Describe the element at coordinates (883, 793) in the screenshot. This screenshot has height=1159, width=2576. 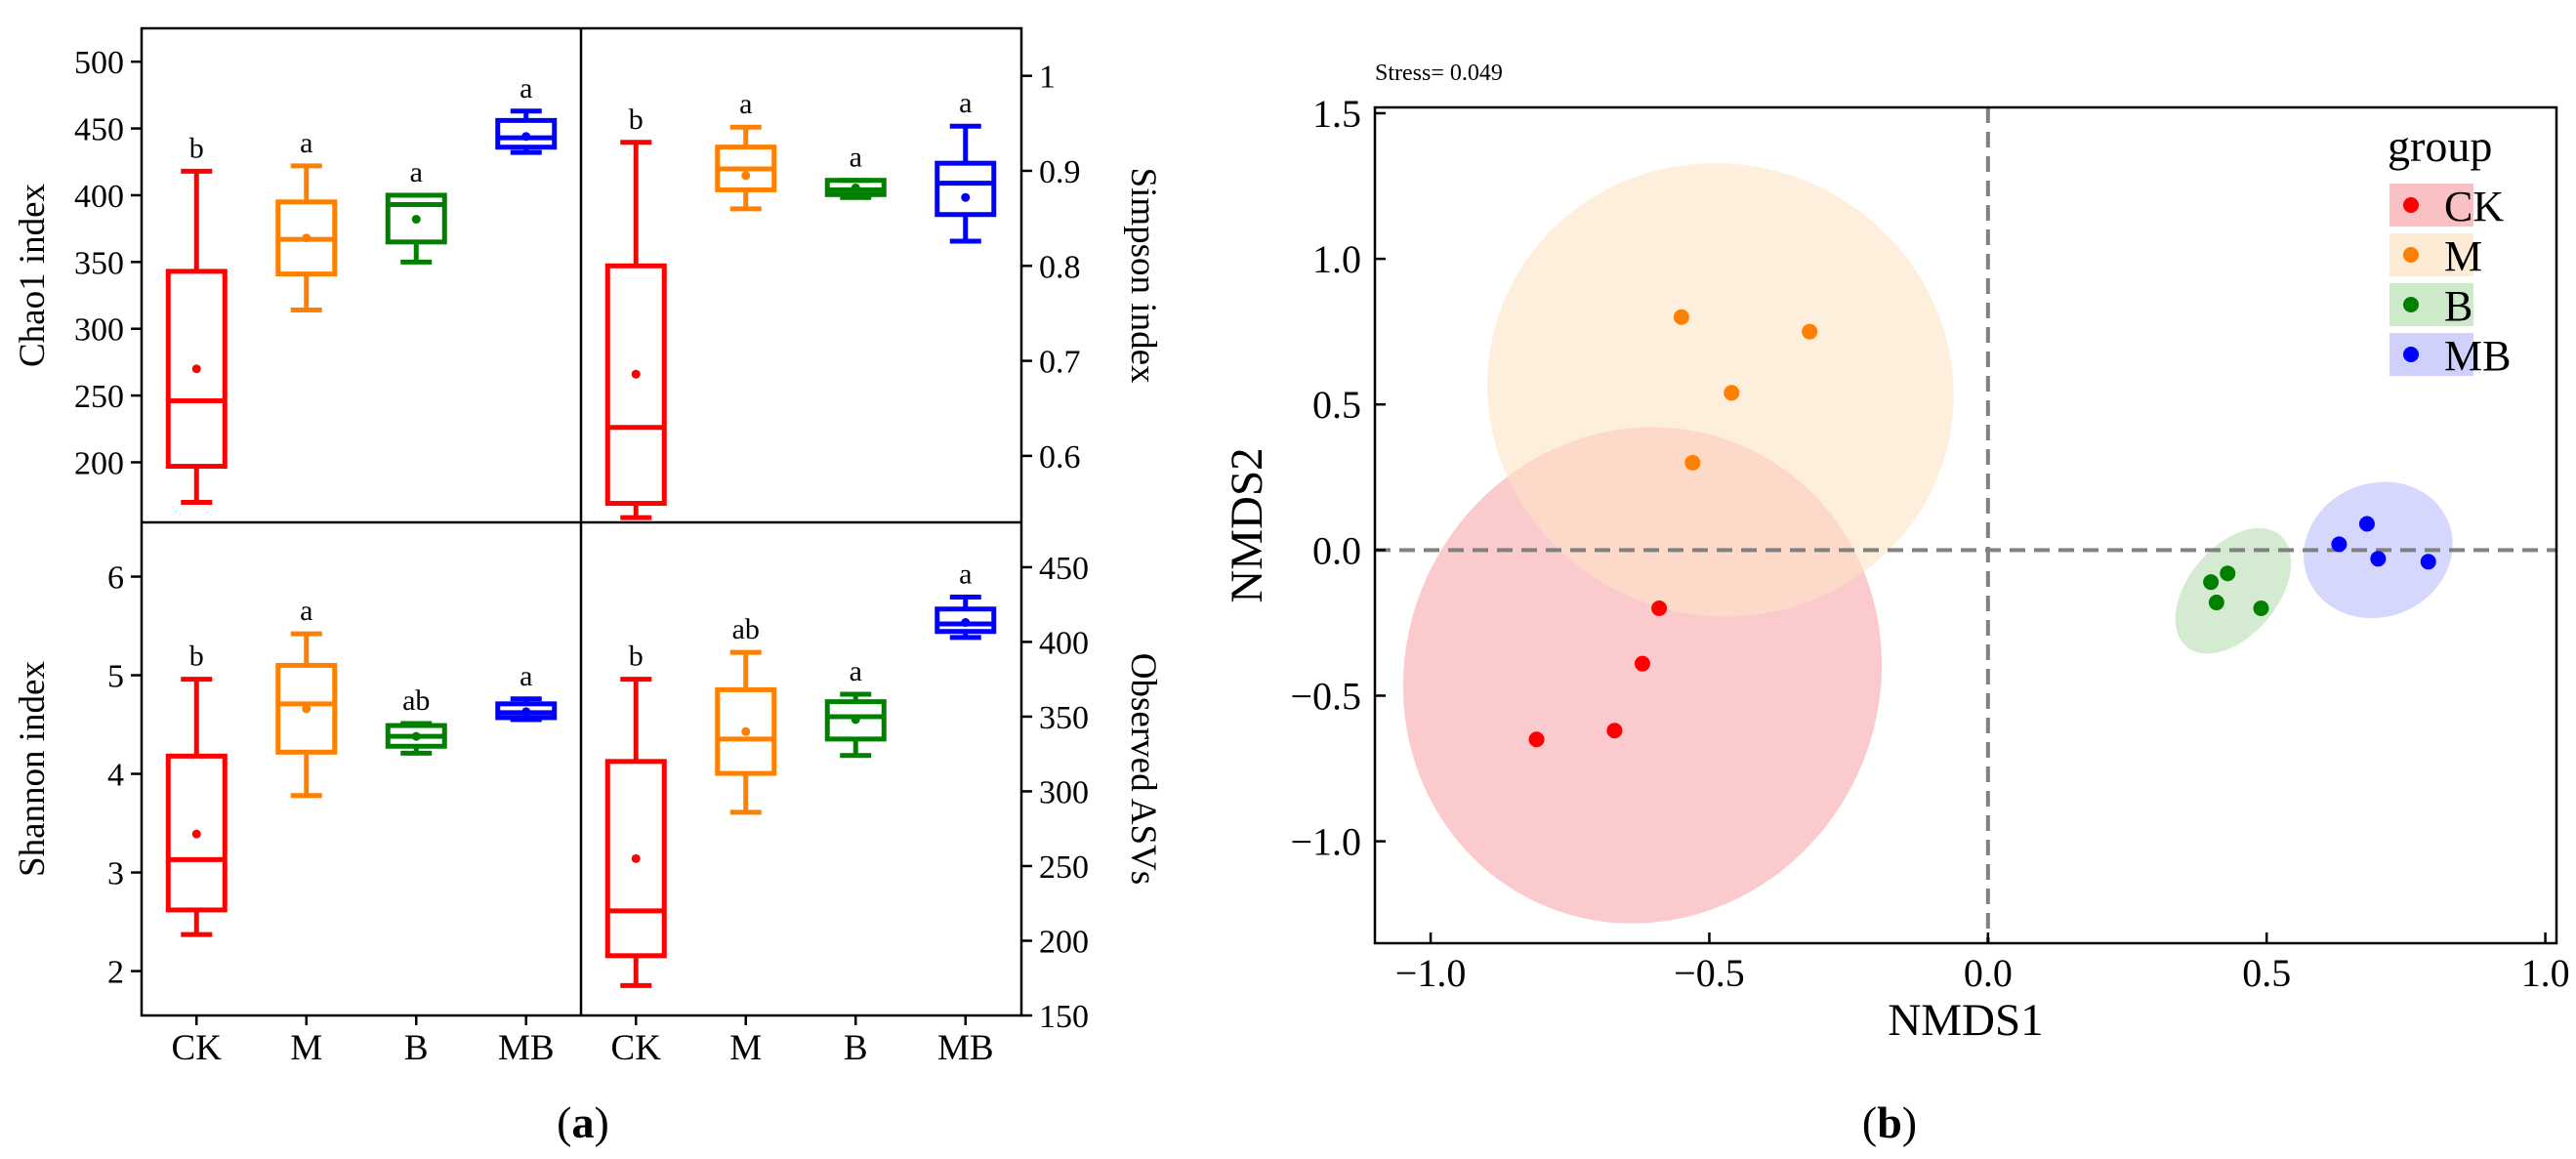
I see `box-subplot-4: b ab a a 150 200 250 300 350 400 450 Observed ASVs` at that location.